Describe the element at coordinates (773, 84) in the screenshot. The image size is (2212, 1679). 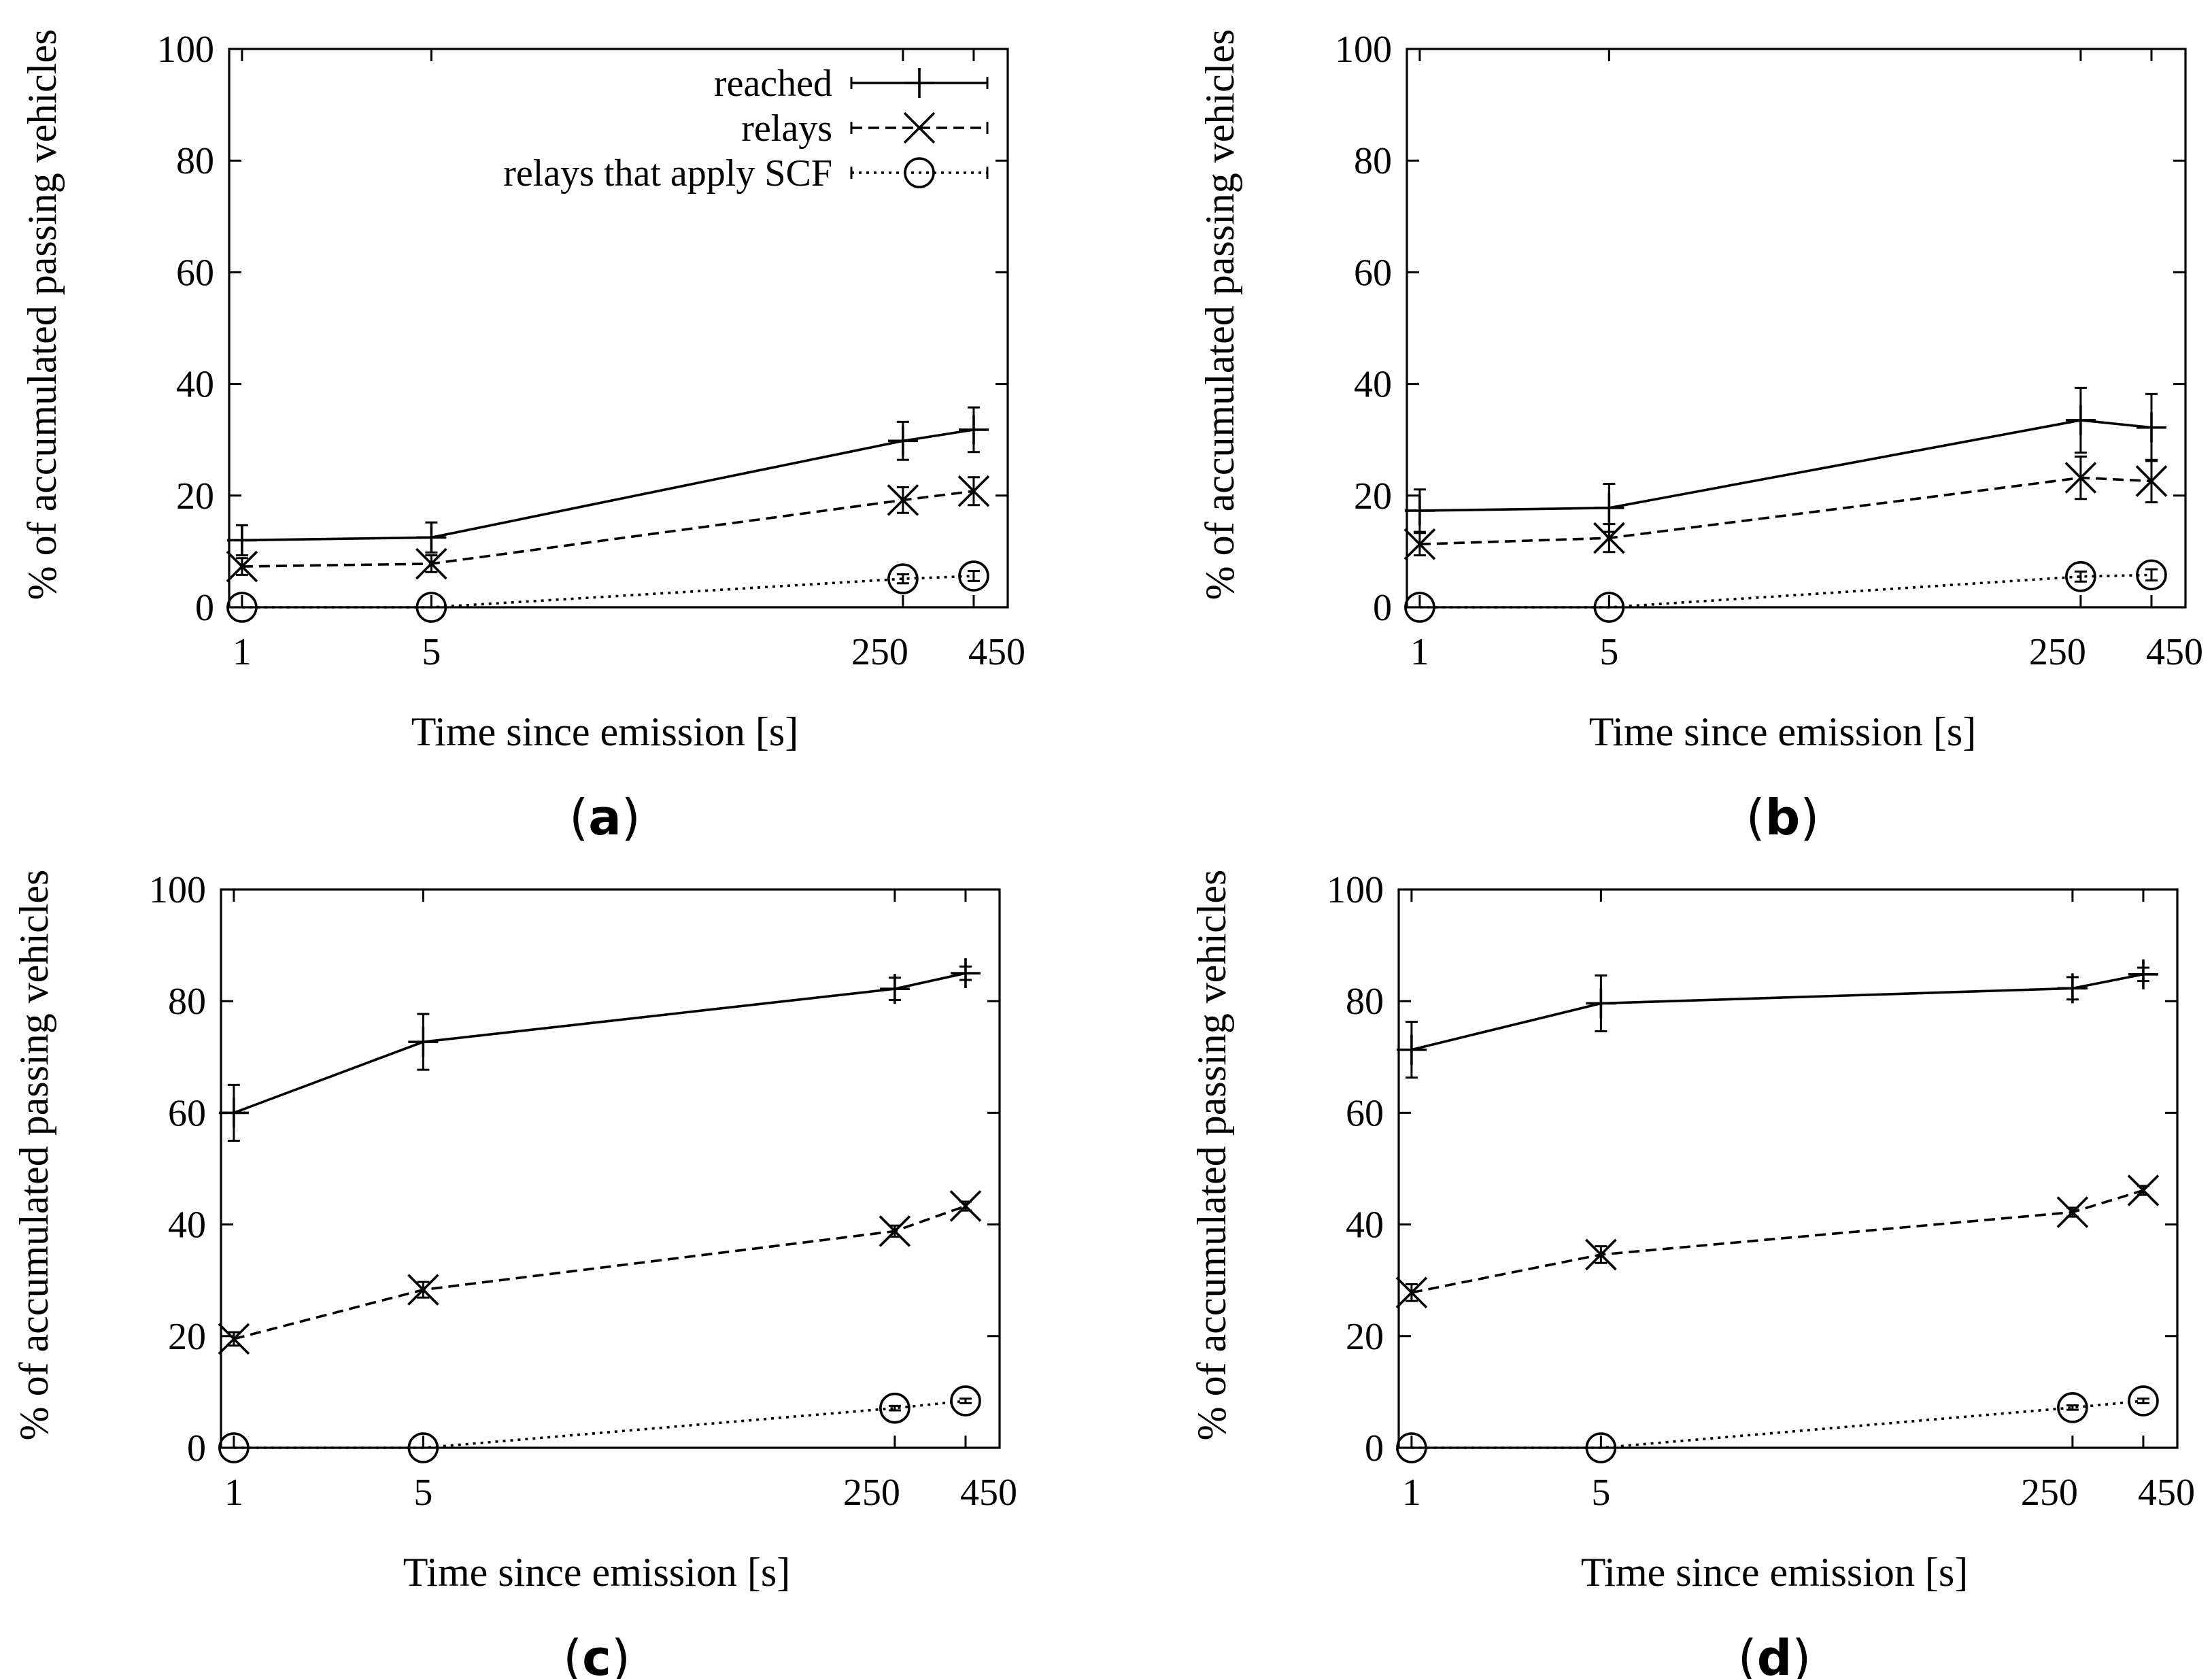
I see `legend-label: reached` at that location.